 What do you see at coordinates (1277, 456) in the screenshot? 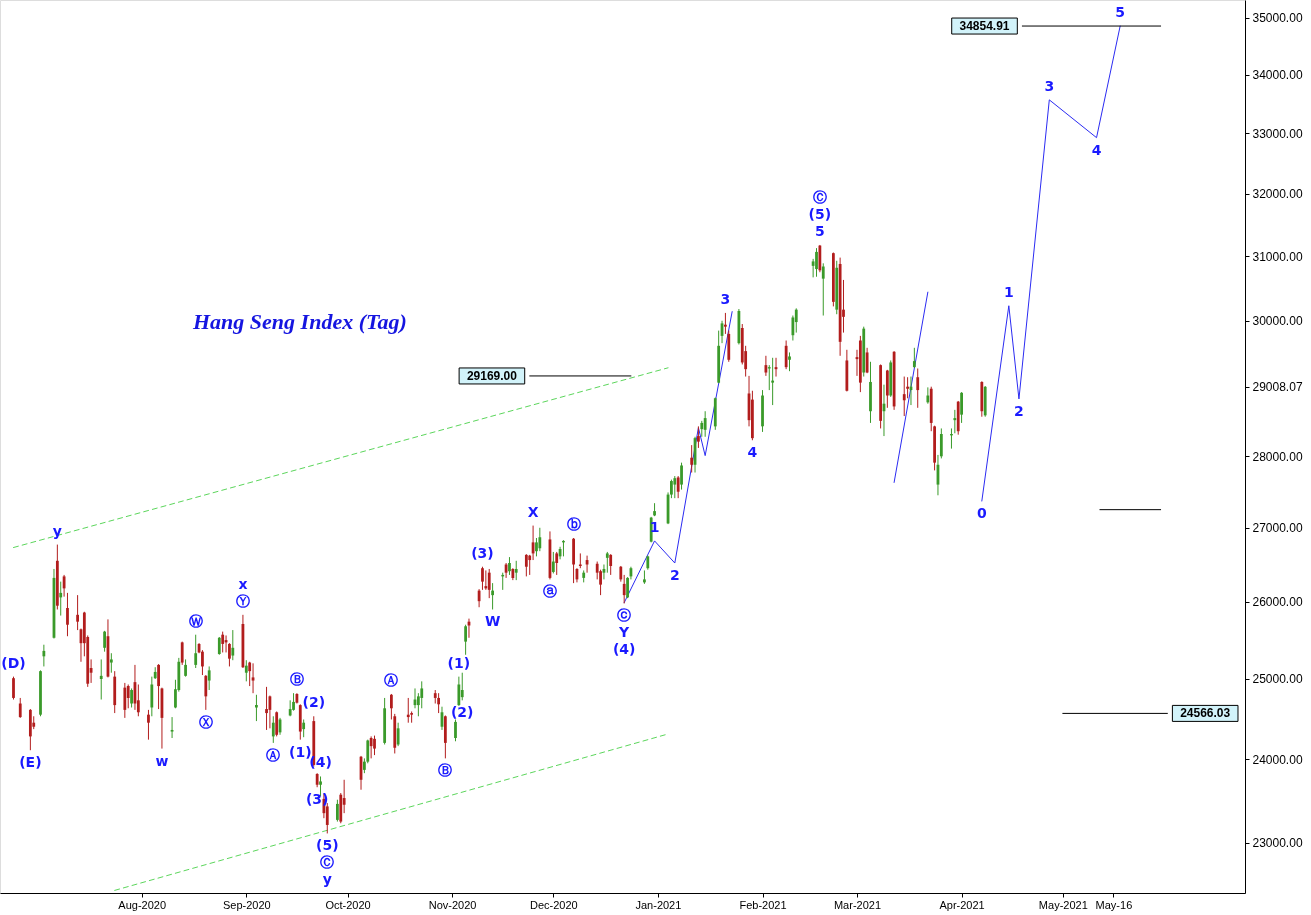
I see `y-tick-label: 28000.00` at bounding box center [1277, 456].